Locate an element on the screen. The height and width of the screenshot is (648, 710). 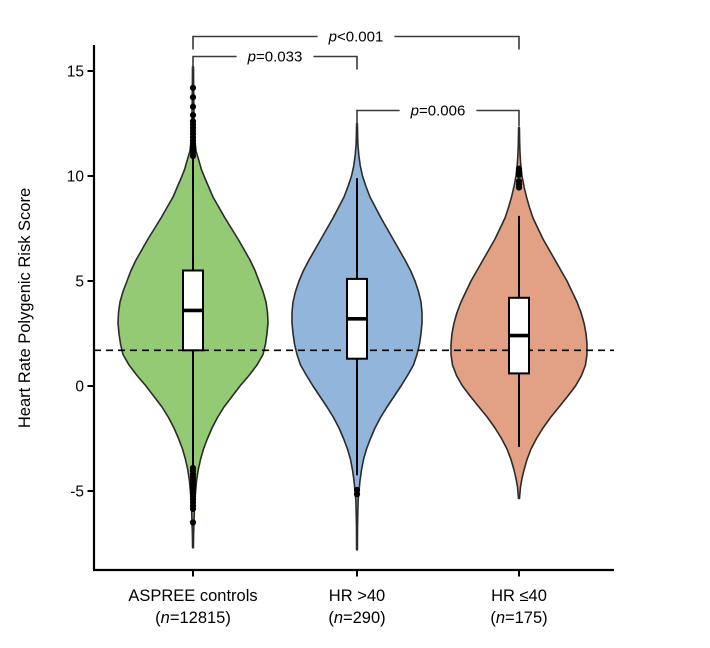
y-tick-label: 10 is located at coordinates (76, 177).